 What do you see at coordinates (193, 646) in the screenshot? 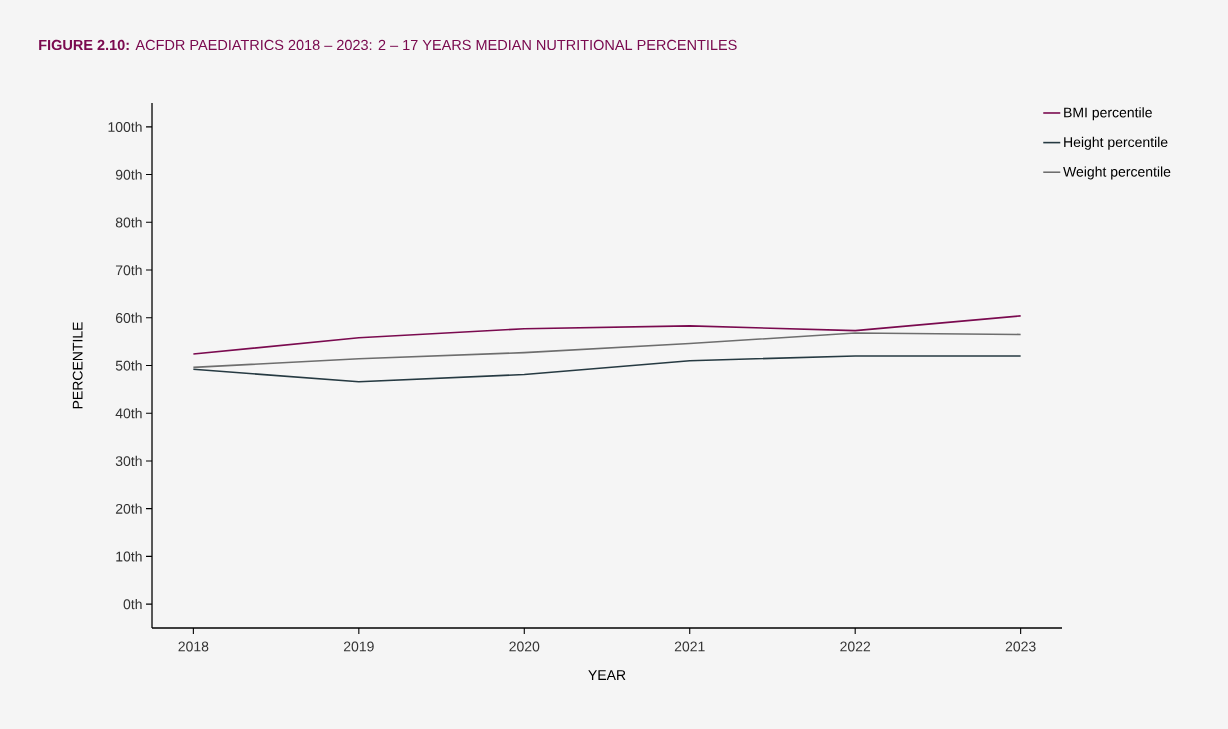
I see `x-tick-label: 2018` at bounding box center [193, 646].